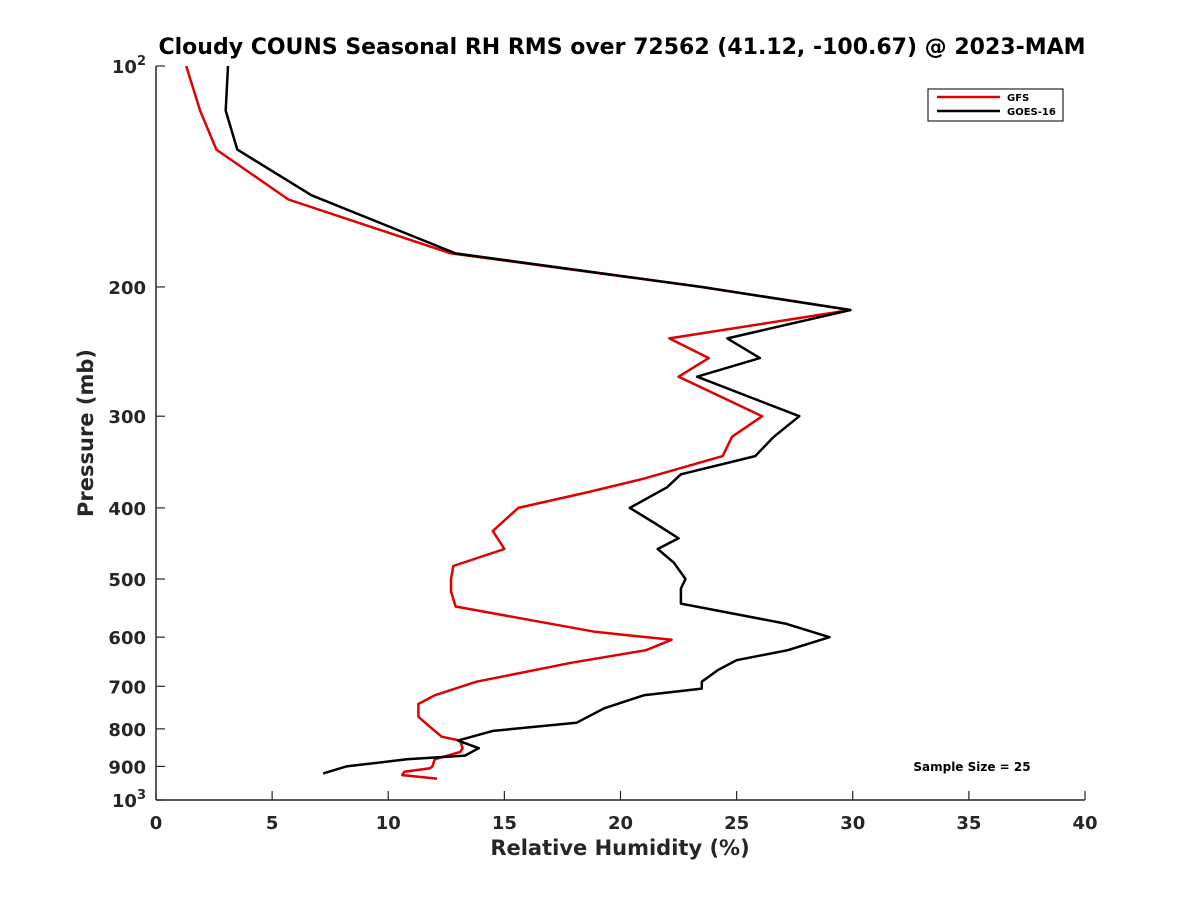 The height and width of the screenshot is (900, 1200). I want to click on x-tick-label: 30, so click(852, 823).